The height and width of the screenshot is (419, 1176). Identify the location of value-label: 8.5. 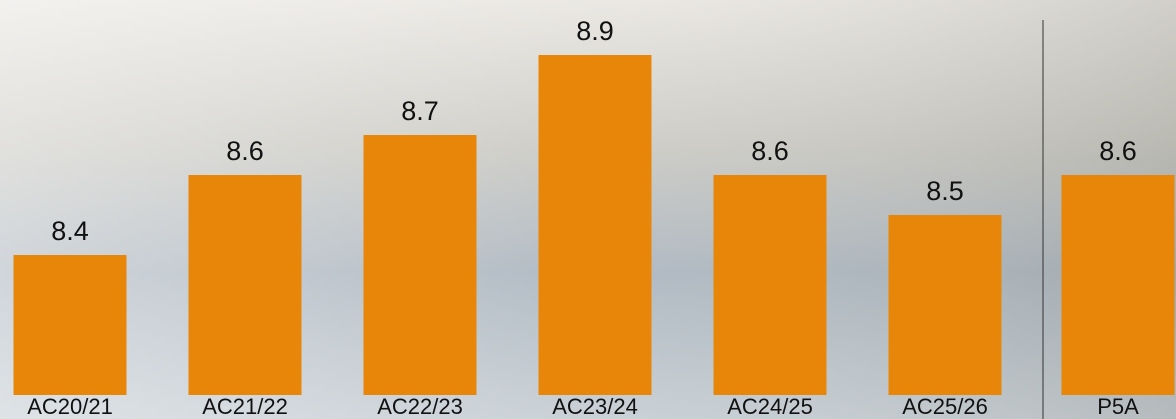
(945, 191).